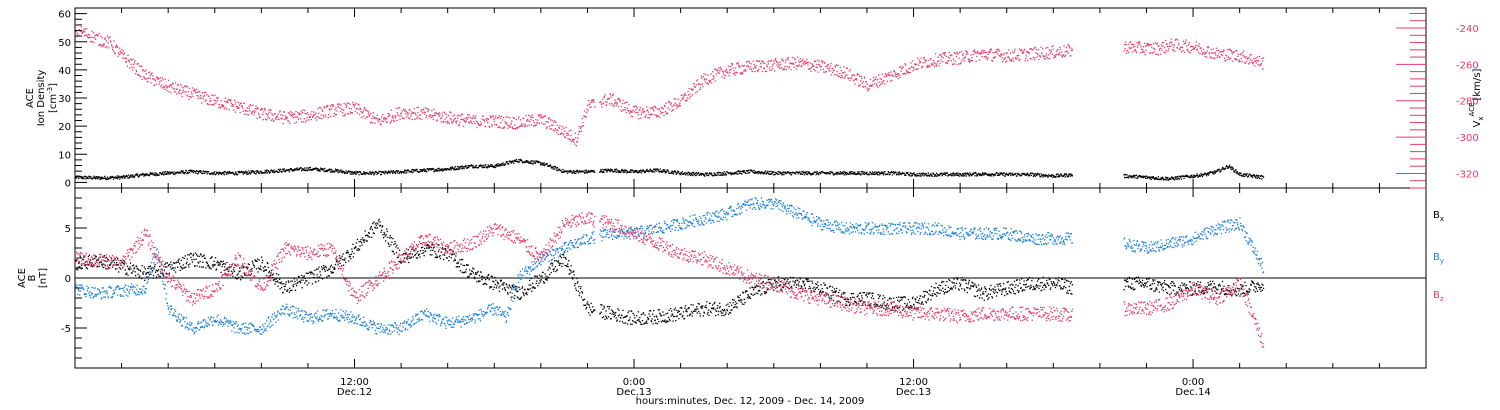  I want to click on x-tick-date: Dec.12, so click(354, 392).